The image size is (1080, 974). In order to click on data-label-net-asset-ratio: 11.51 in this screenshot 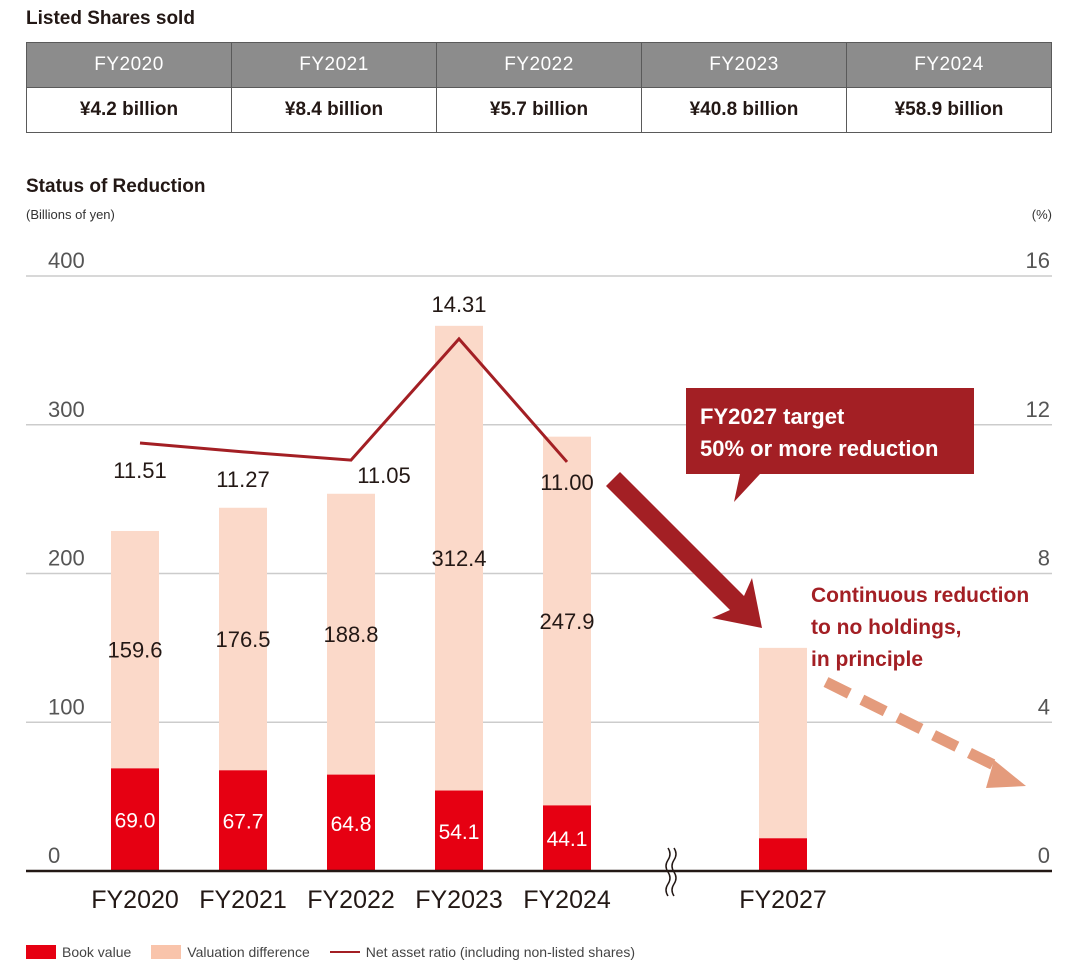, I will do `click(139, 470)`.